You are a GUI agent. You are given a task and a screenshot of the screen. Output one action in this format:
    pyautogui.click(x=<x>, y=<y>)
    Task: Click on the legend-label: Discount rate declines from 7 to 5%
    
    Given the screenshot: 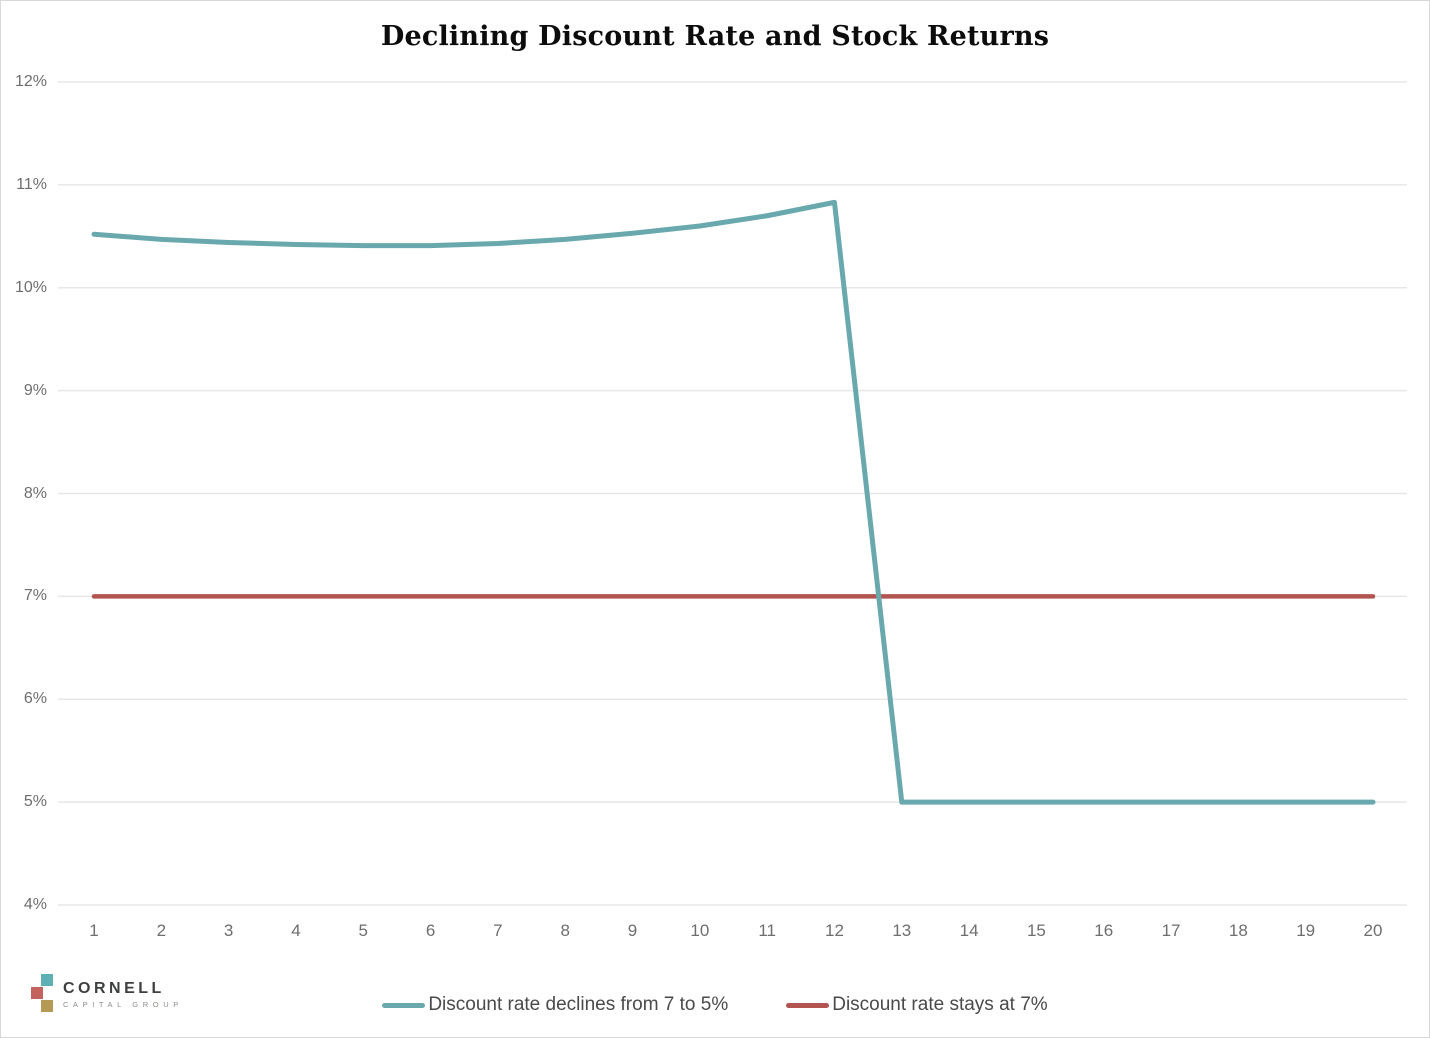 What is the action you would take?
    pyautogui.click(x=578, y=1004)
    